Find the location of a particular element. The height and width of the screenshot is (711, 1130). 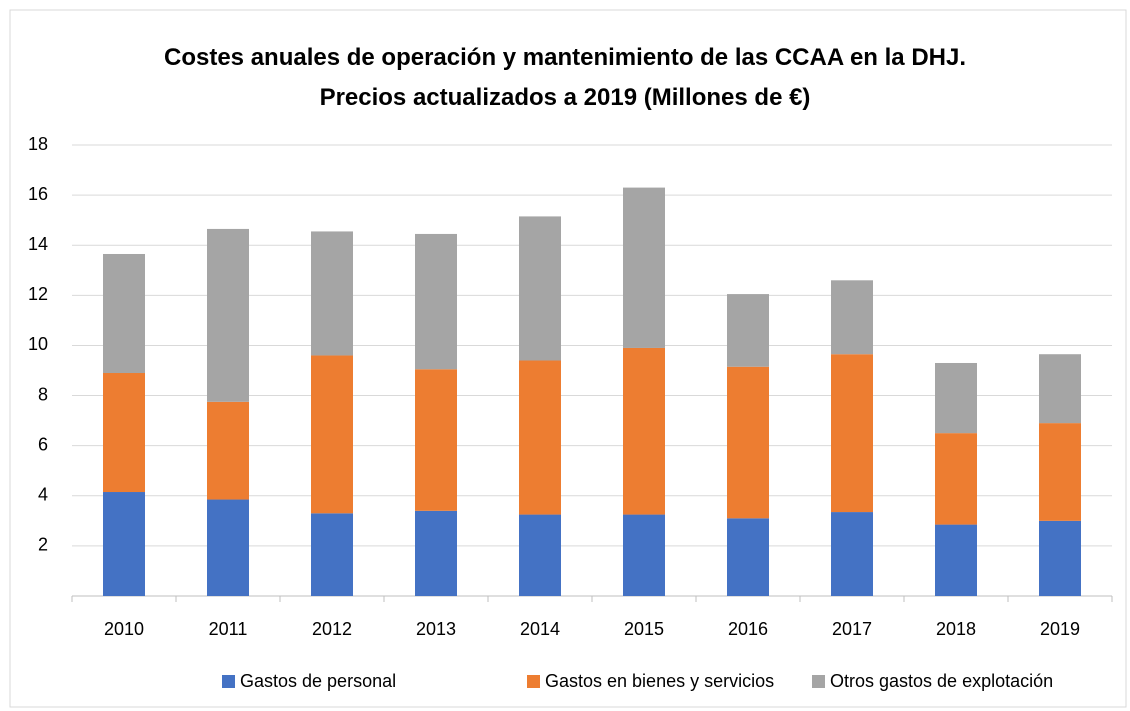

y-tick-label: 8 is located at coordinates (43, 394).